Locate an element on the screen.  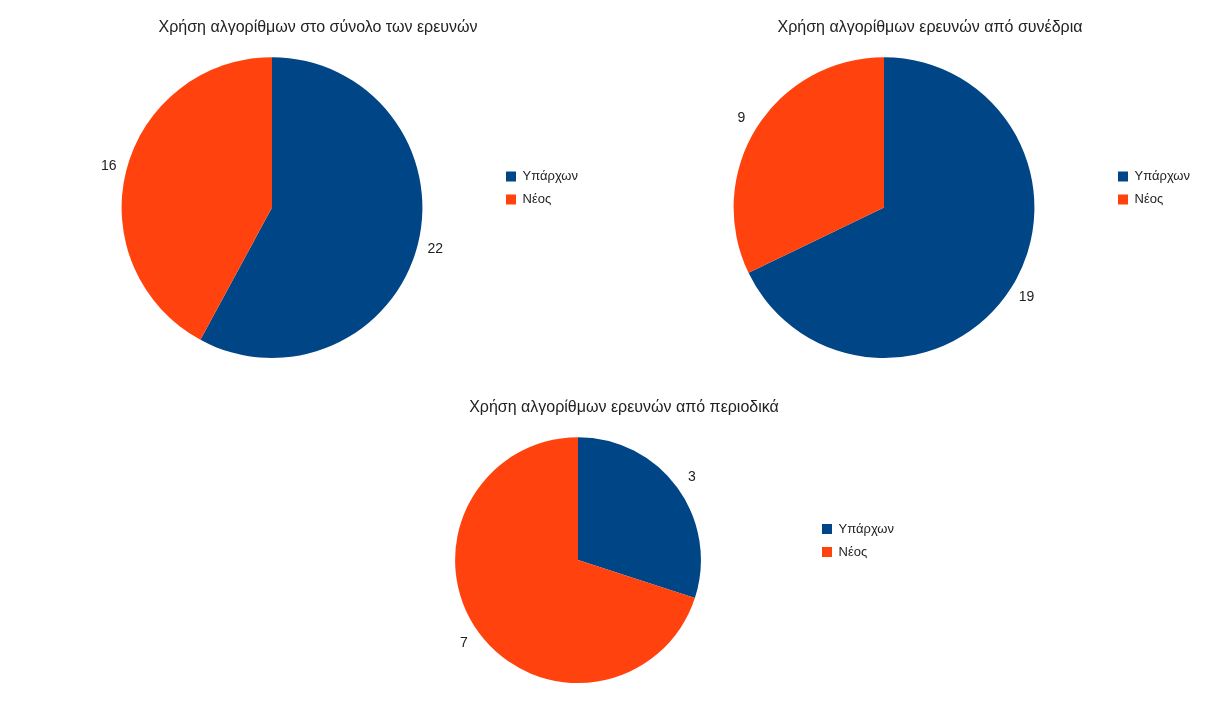
data-label: 16 is located at coordinates (108, 165).